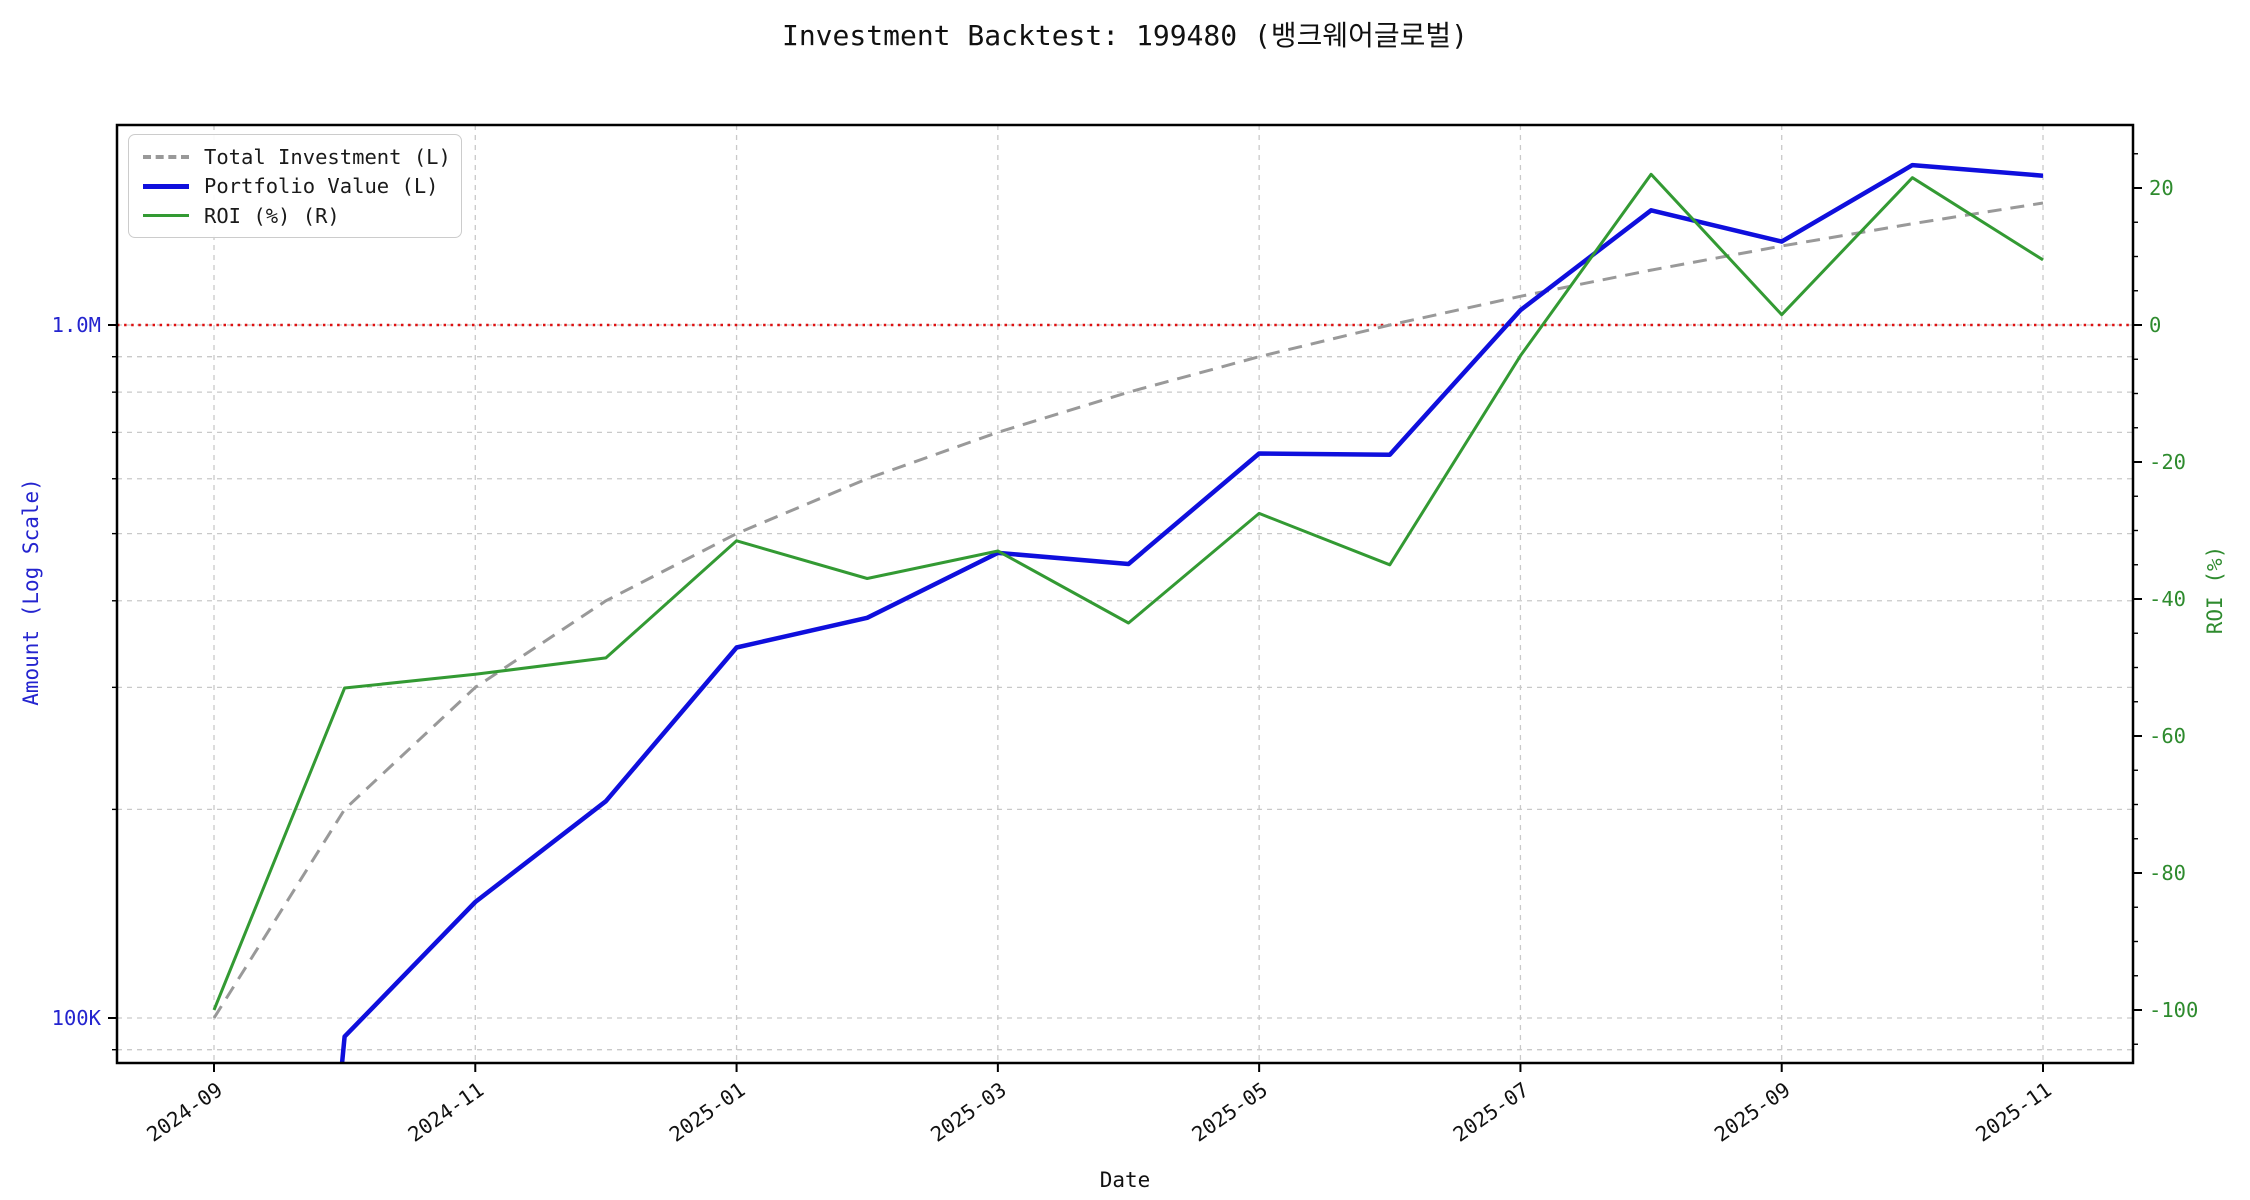  What do you see at coordinates (2161, 188) in the screenshot?
I see `right-tick-label: 20` at bounding box center [2161, 188].